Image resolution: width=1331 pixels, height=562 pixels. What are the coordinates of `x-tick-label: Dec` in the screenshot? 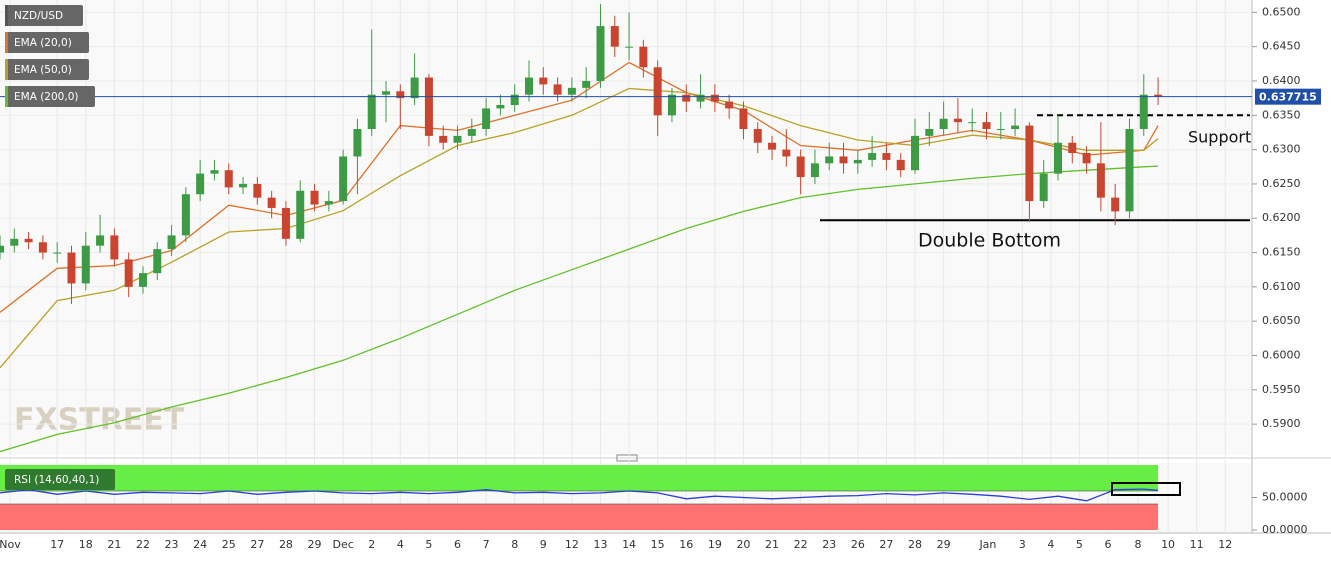 It's located at (342, 544).